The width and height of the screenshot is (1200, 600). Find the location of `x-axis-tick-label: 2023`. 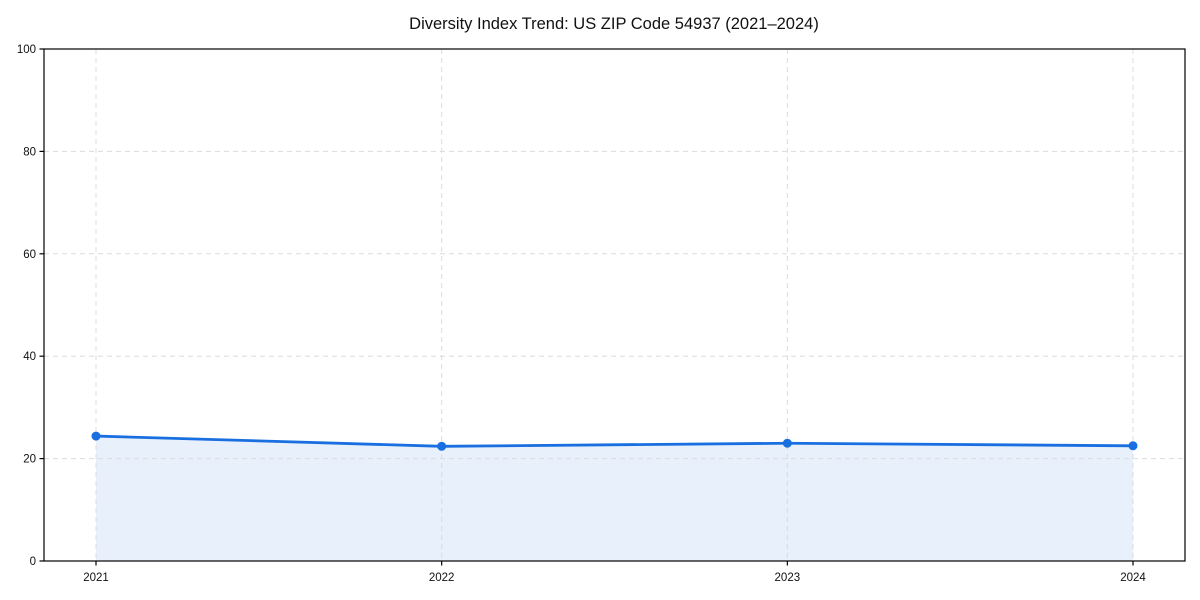

x-axis-tick-label: 2023 is located at coordinates (788, 578).